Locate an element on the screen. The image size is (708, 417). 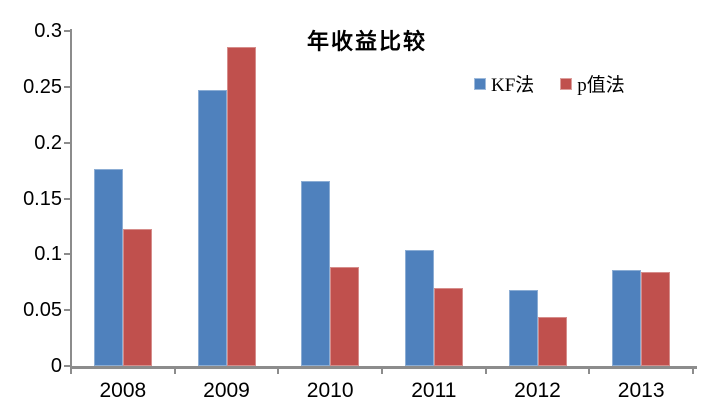
x-tick-label-2013: 2013 is located at coordinates (641, 390).